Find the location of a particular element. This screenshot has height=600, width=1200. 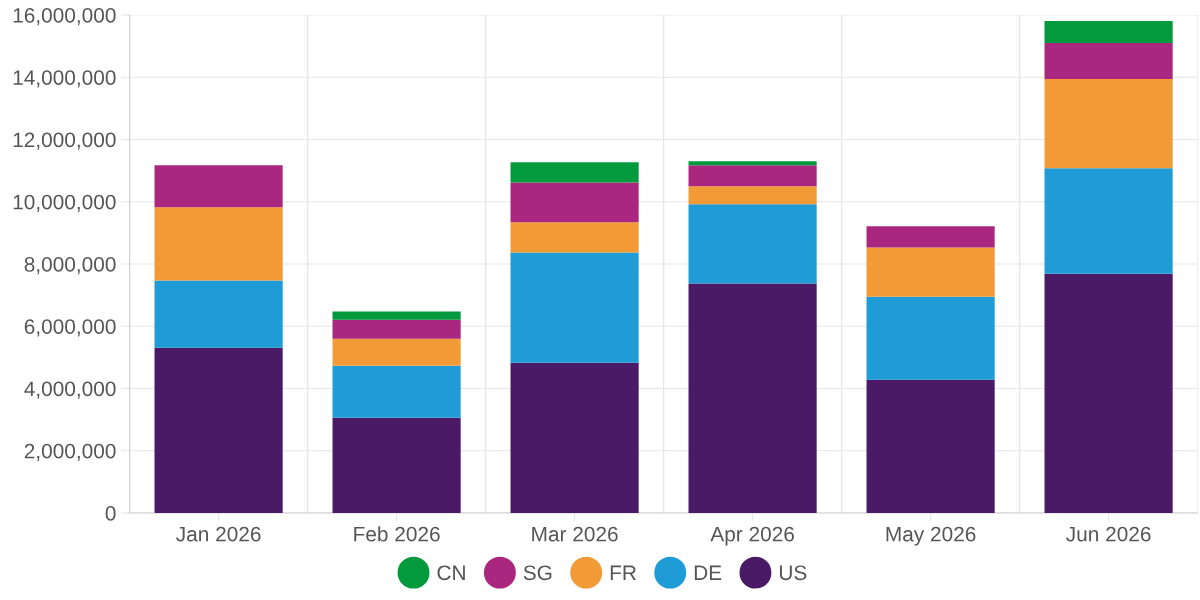

legend-label: DE is located at coordinates (708, 572).